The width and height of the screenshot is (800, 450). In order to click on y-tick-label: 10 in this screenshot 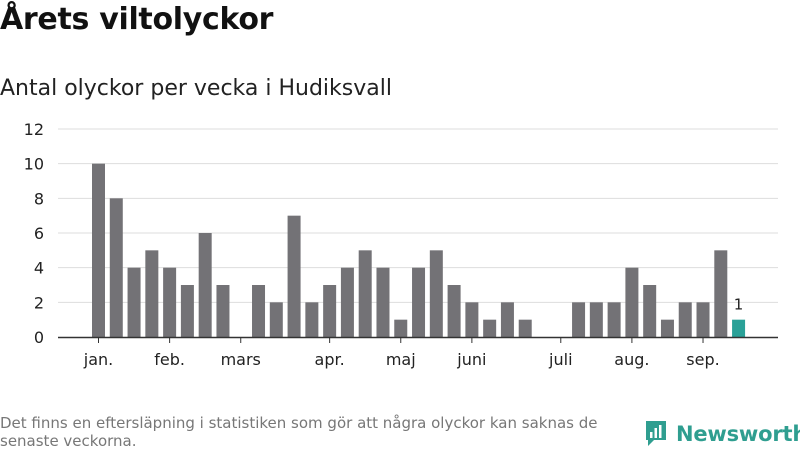, I will do `click(34, 164)`.